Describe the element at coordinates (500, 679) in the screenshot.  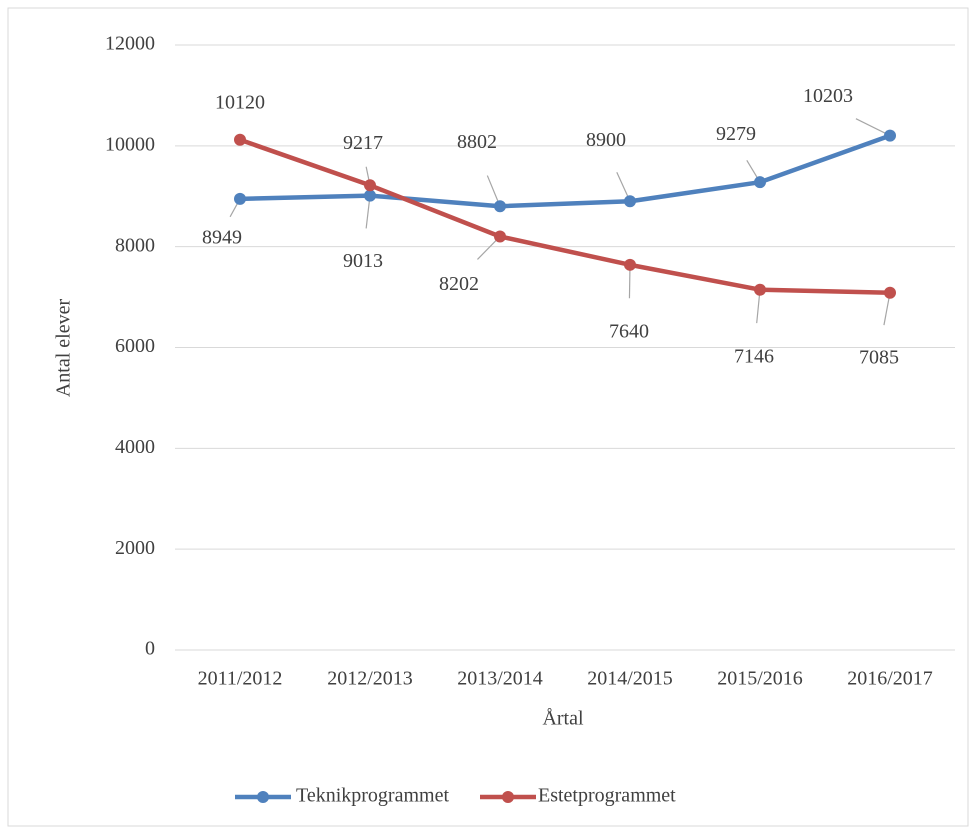
I see `x-tick-label: 2013/2014` at that location.